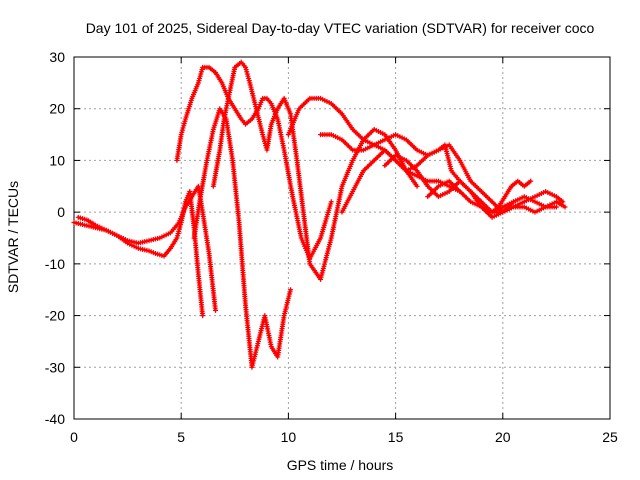  What do you see at coordinates (55, 419) in the screenshot?
I see `y-tick-label: -40` at bounding box center [55, 419].